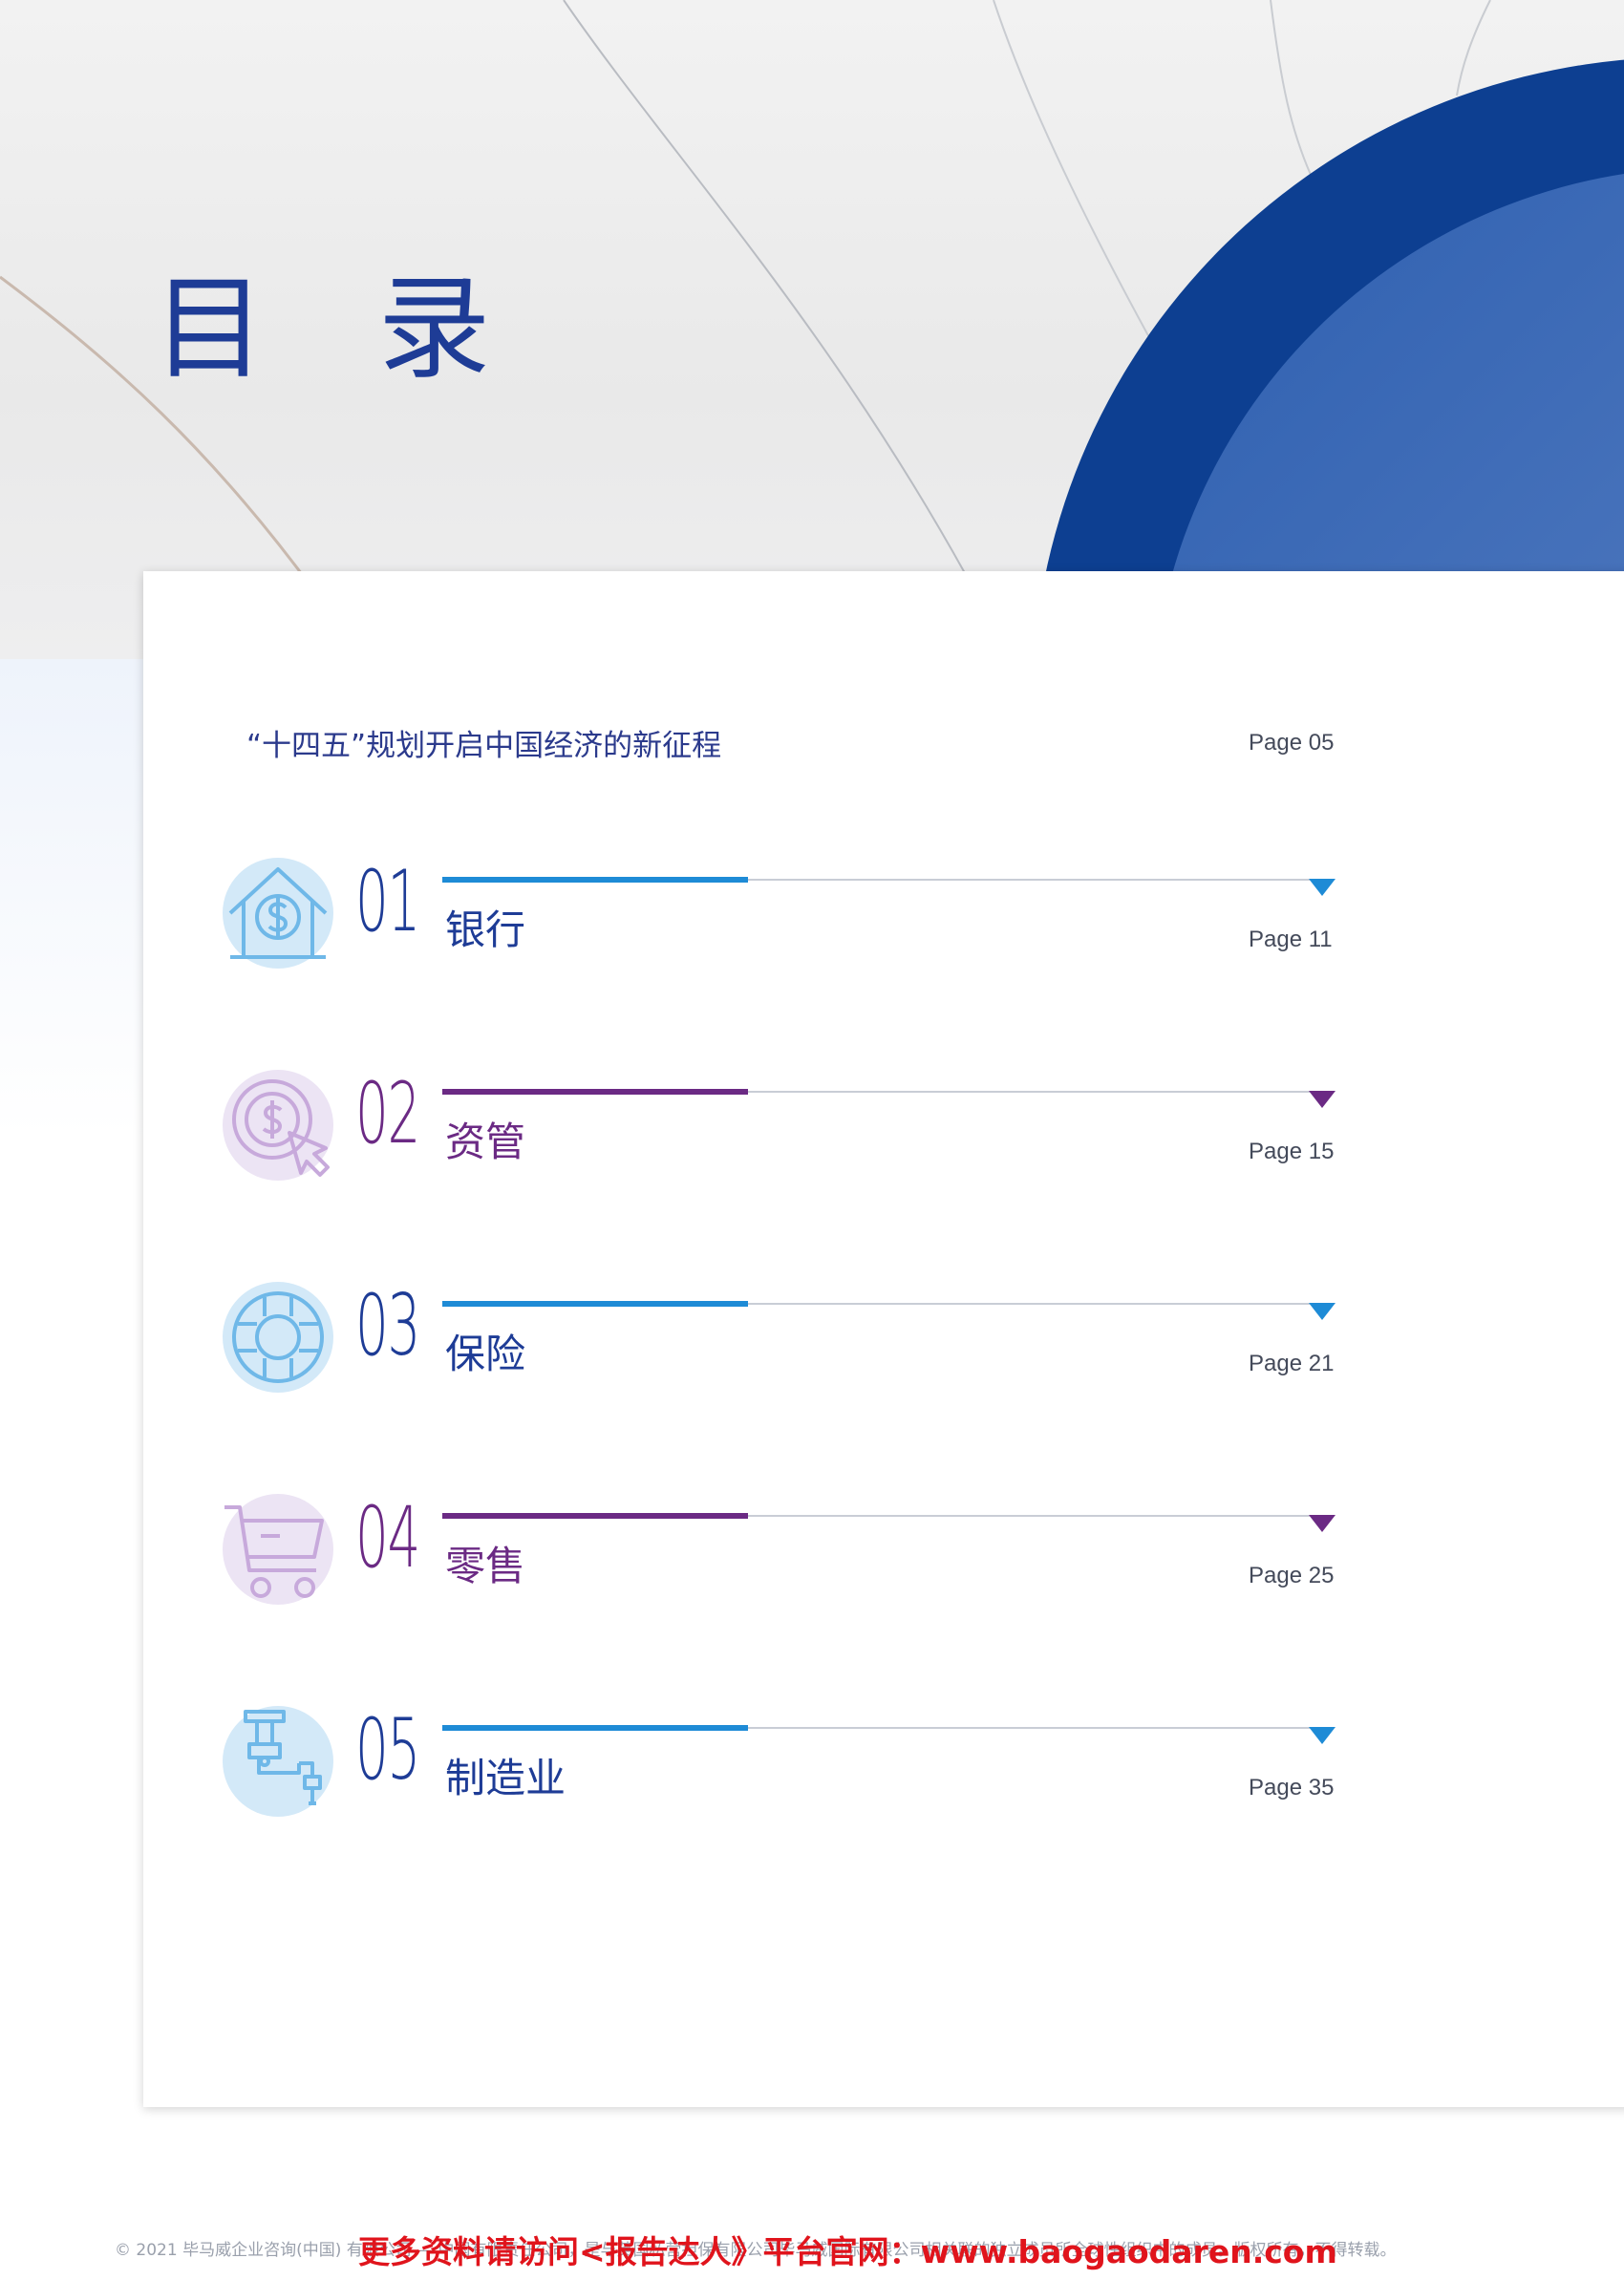 This screenshot has width=1624, height=2280. What do you see at coordinates (1291, 939) in the screenshot?
I see `section-page: Page 11` at bounding box center [1291, 939].